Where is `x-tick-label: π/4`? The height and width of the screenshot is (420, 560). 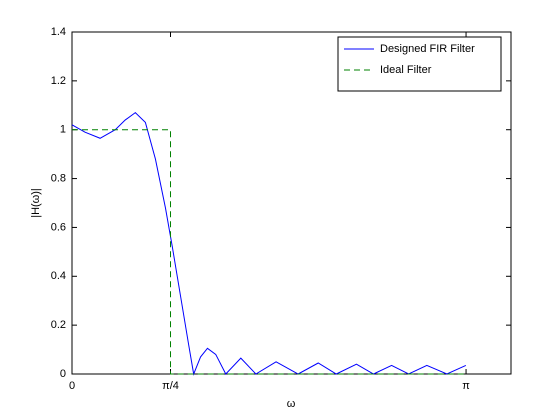
x-tick-label: π/4 is located at coordinates (170, 386).